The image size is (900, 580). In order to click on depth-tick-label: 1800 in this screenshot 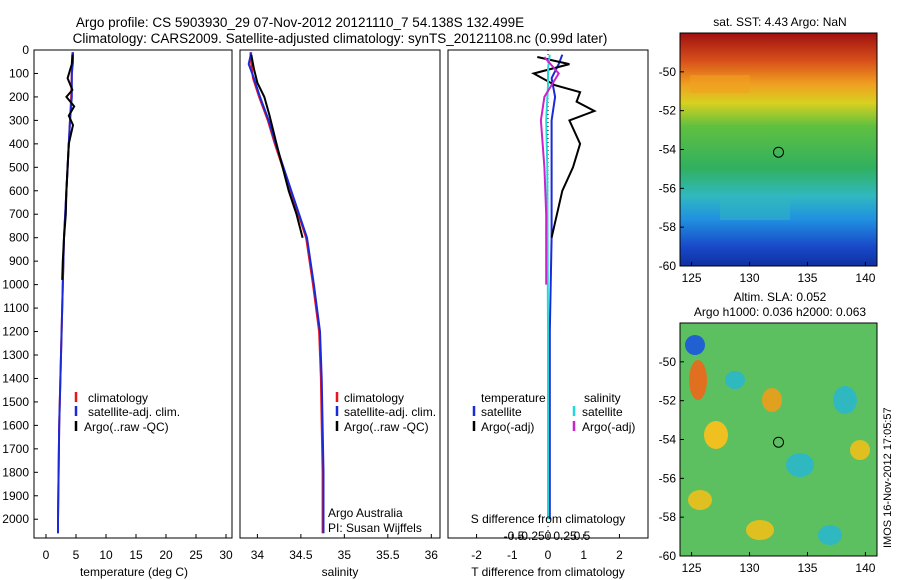, I will do `click(15, 472)`.